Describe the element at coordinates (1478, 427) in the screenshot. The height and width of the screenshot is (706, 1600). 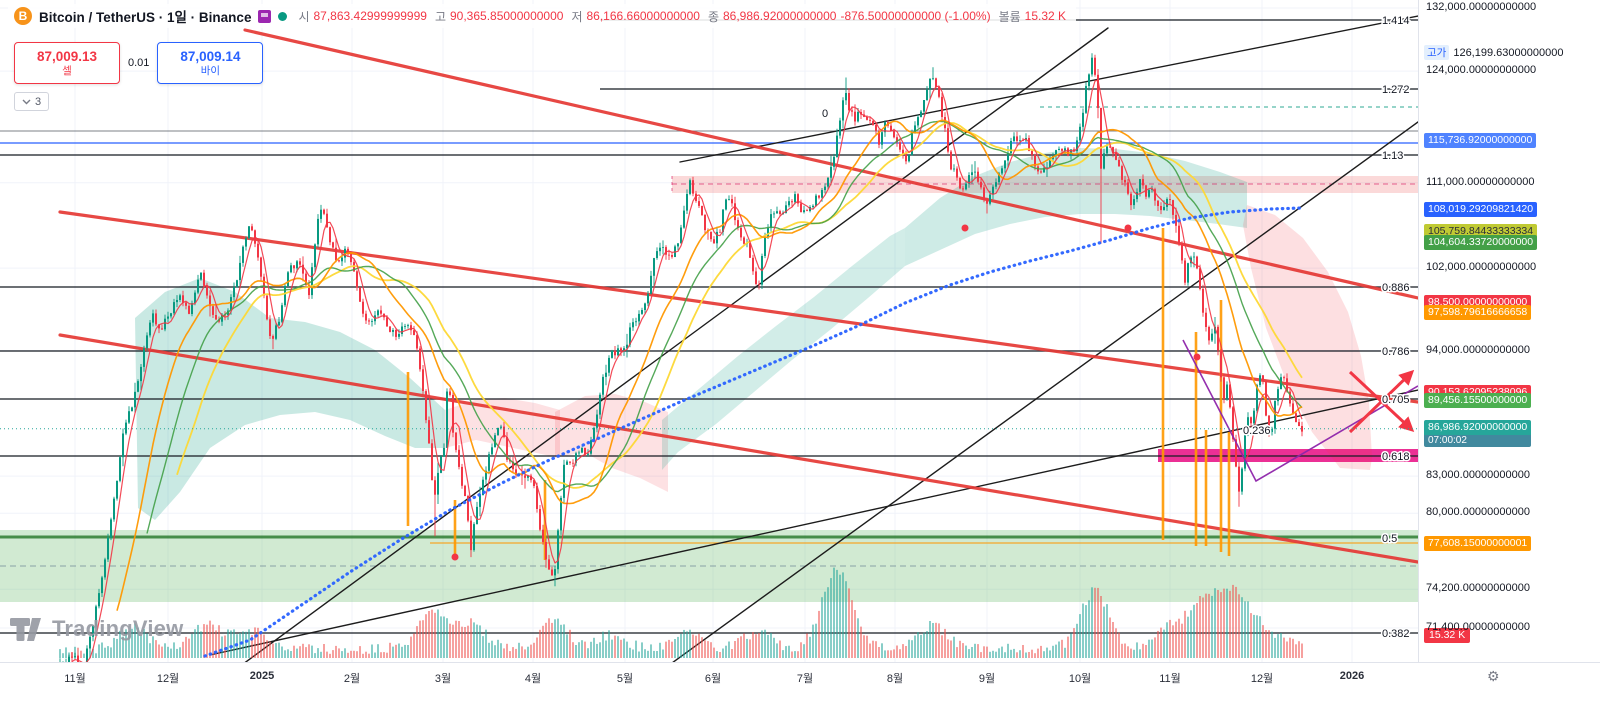
I see `current-price-value: 86,986.92000000000` at that location.